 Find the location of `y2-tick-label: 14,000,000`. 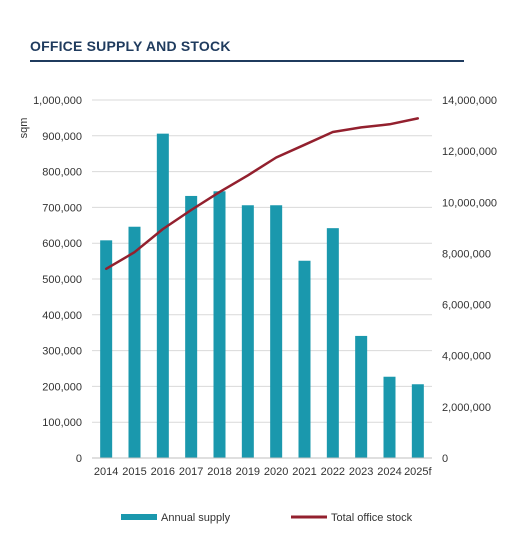

y2-tick-label: 14,000,000 is located at coordinates (469, 101).